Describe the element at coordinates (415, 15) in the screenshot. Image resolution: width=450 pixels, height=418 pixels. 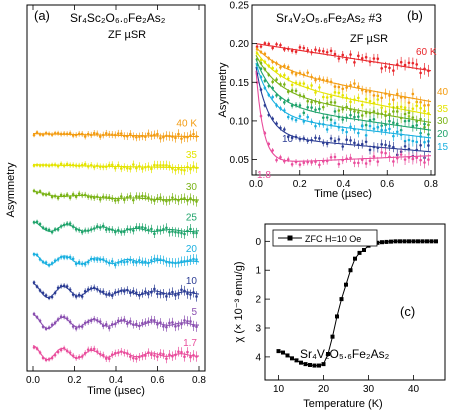
I see `panel-b-label: (b)` at that location.